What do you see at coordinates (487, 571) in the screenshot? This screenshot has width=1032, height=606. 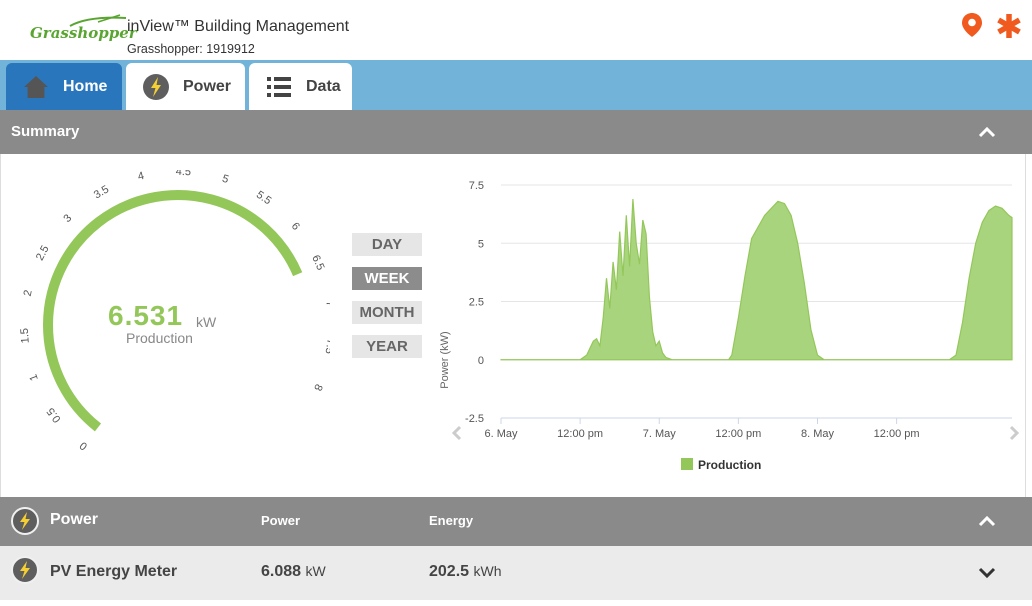 I see `meter-energy-unit: kWh` at bounding box center [487, 571].